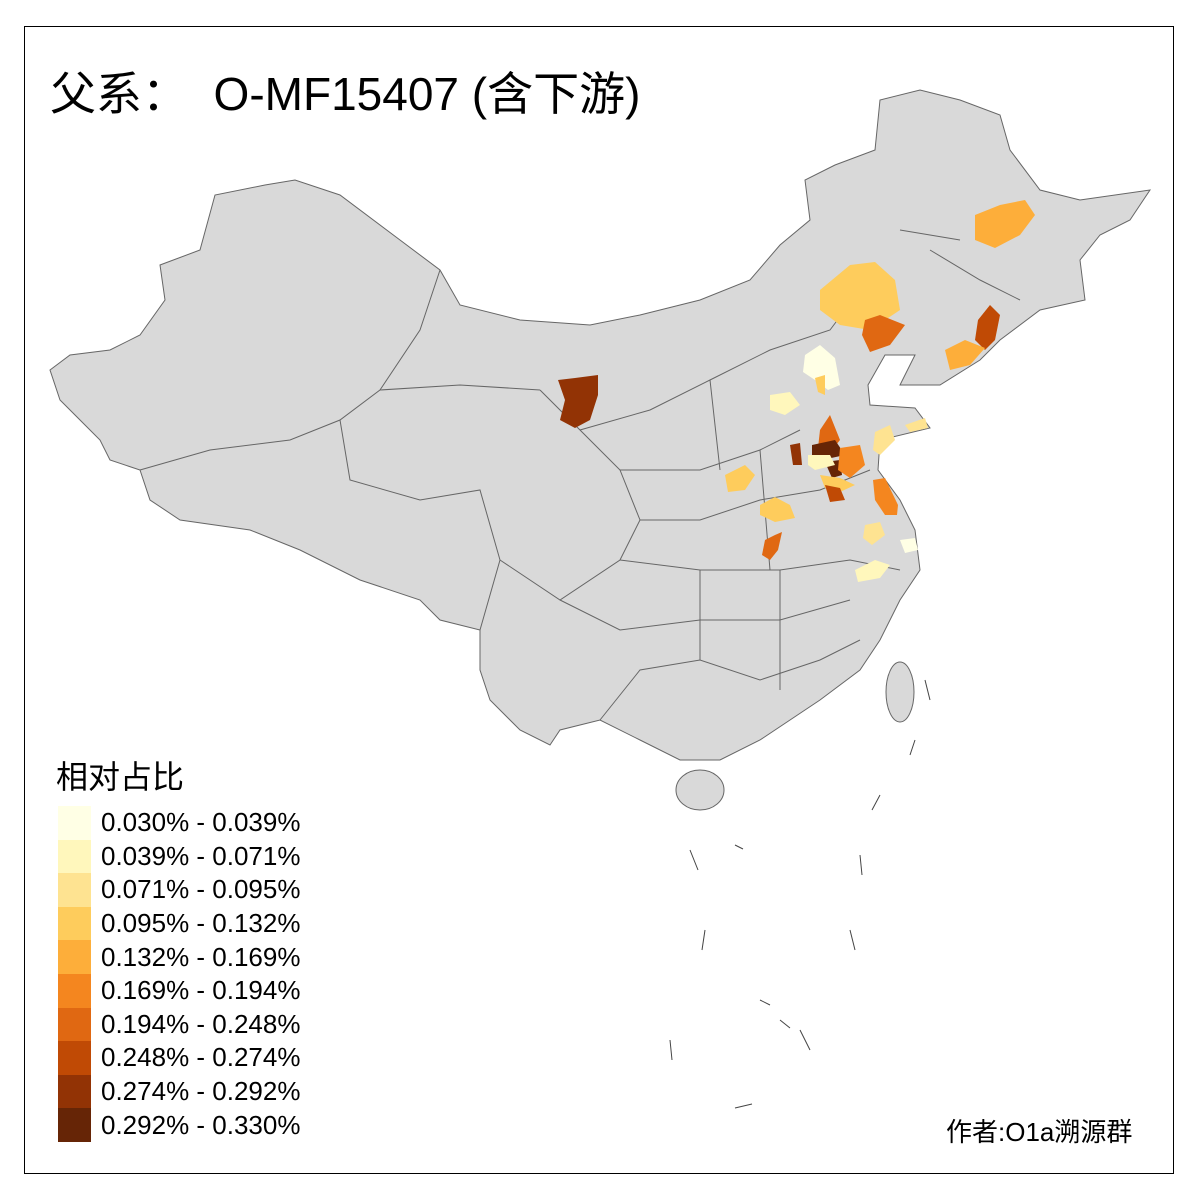 The image size is (1200, 1200). What do you see at coordinates (820, 385) in the screenshot?
I see `region-hebei-mid` at bounding box center [820, 385].